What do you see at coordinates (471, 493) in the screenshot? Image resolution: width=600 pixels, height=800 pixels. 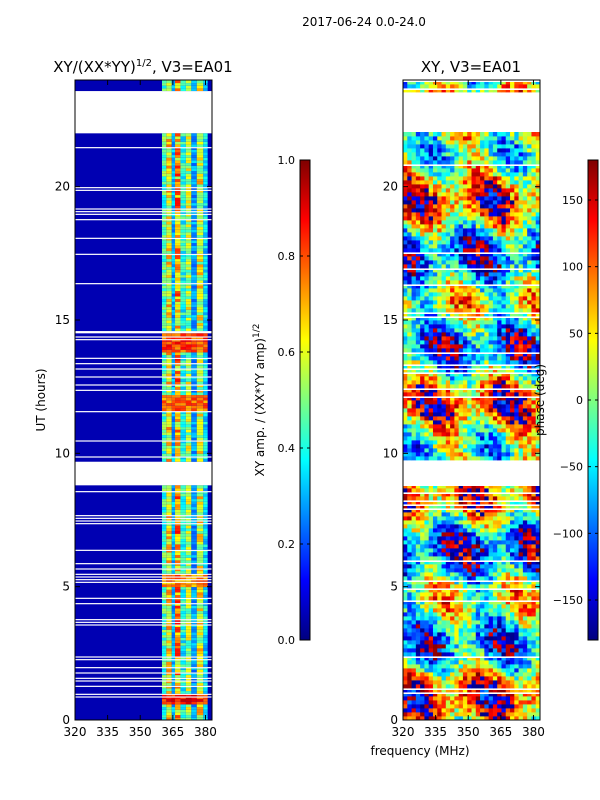 I see `flagged-row` at bounding box center [471, 493].